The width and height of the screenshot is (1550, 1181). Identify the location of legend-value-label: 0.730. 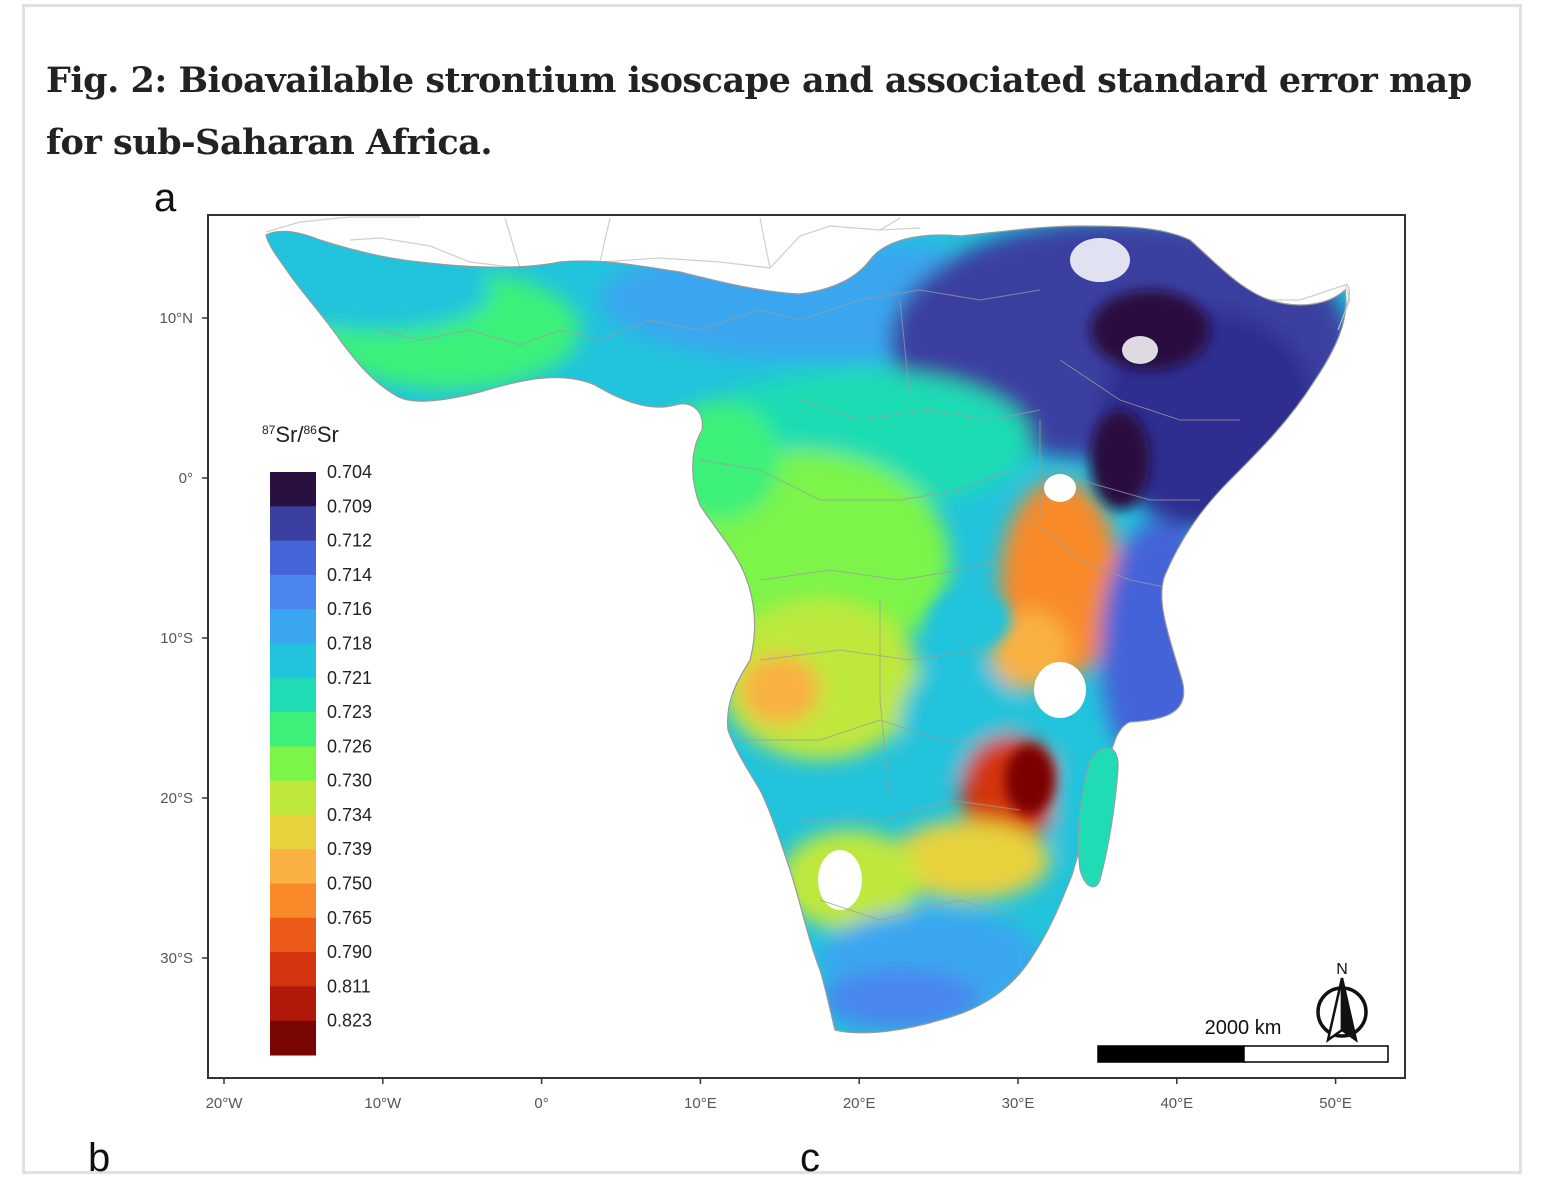
(349, 781).